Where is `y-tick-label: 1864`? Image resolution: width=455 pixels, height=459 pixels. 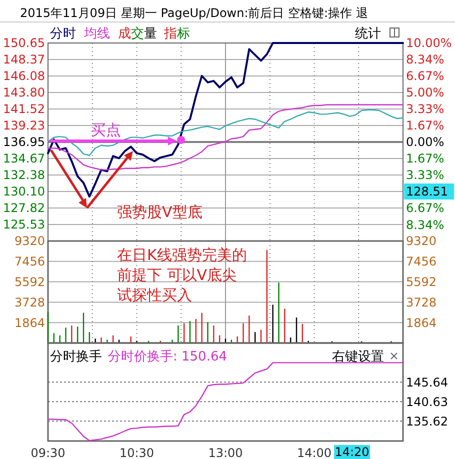
y-tick-label: 1864 is located at coordinates (29, 323).